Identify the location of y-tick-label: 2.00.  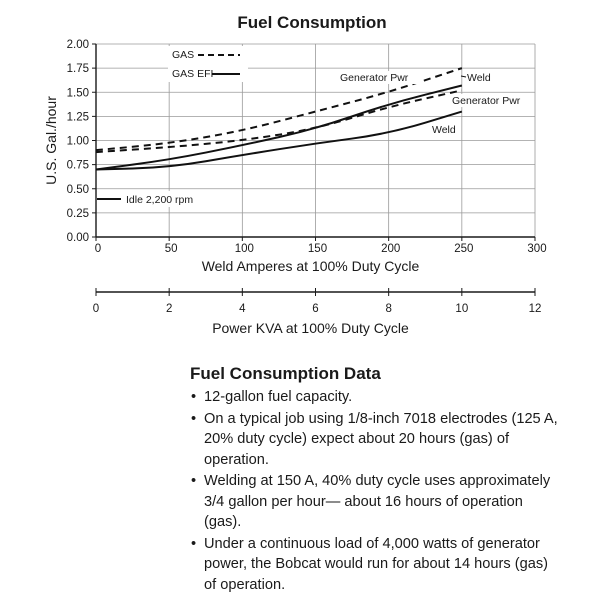
(78, 45).